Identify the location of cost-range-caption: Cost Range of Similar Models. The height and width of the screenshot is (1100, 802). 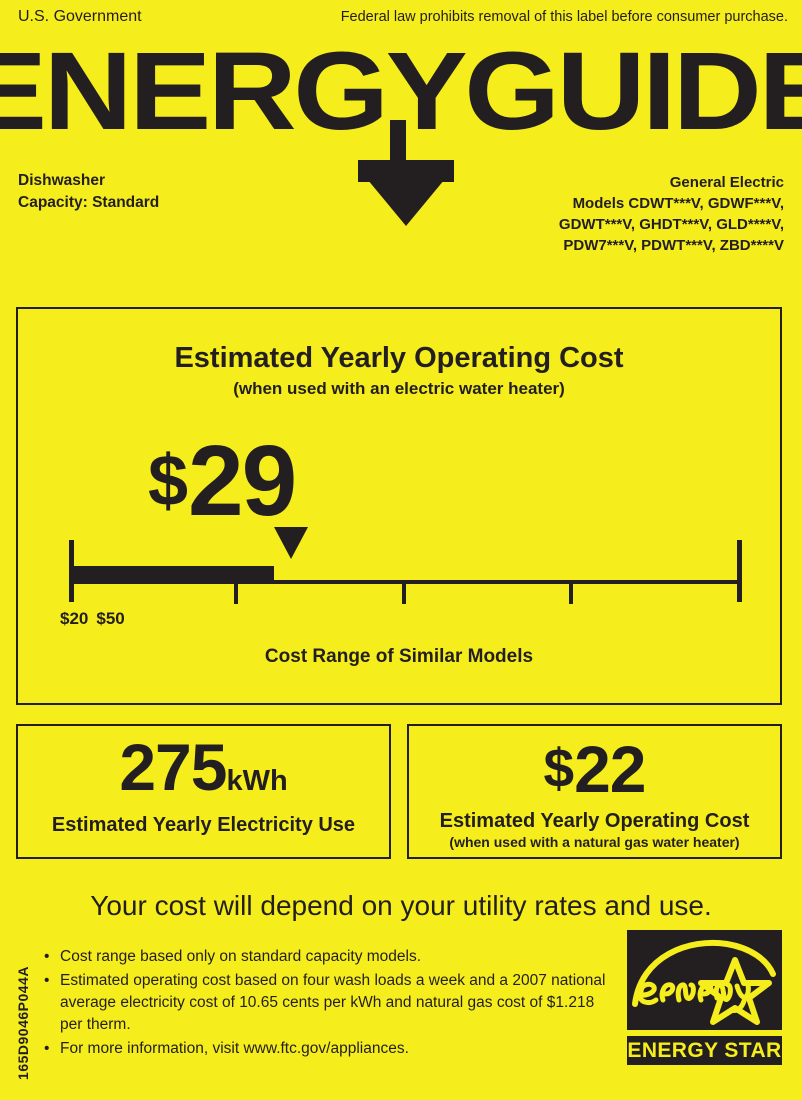
(399, 656).